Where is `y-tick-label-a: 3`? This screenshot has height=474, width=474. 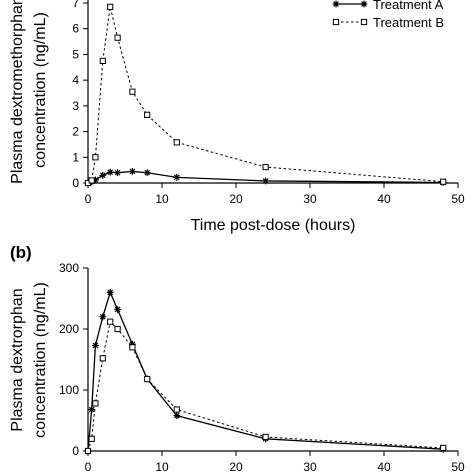 y-tick-label-a: 3 is located at coordinates (75, 106).